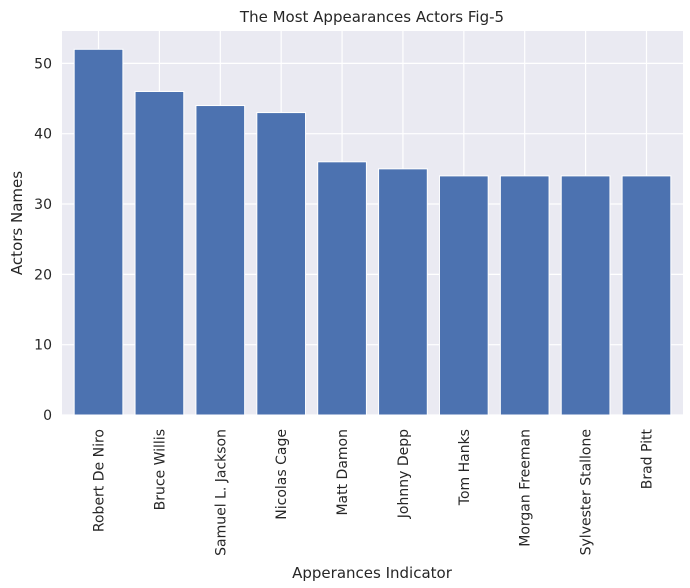 This screenshot has width=690, height=588. I want to click on x-tick-label: Brad Pitt, so click(647, 458).